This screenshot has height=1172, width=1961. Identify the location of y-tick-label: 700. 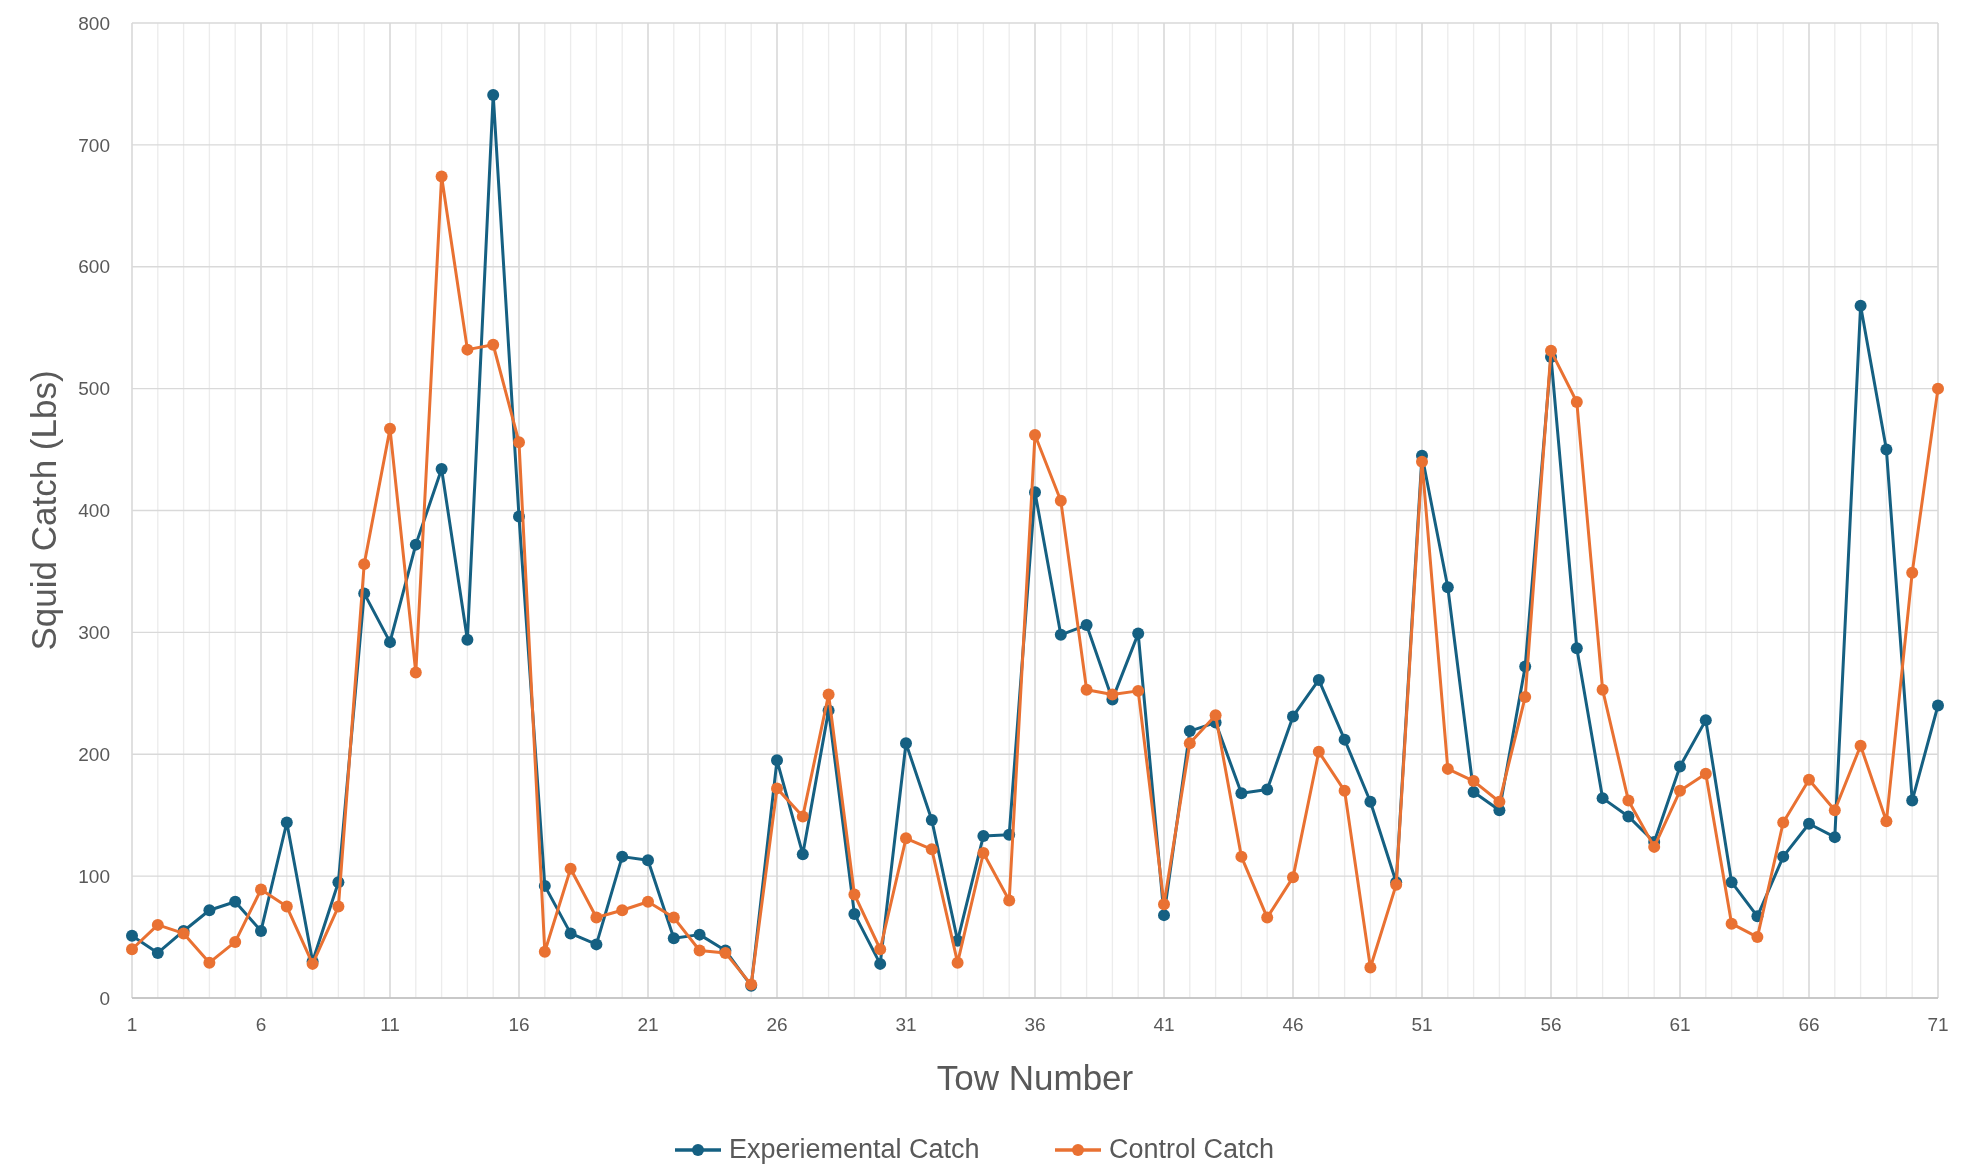
(94, 145).